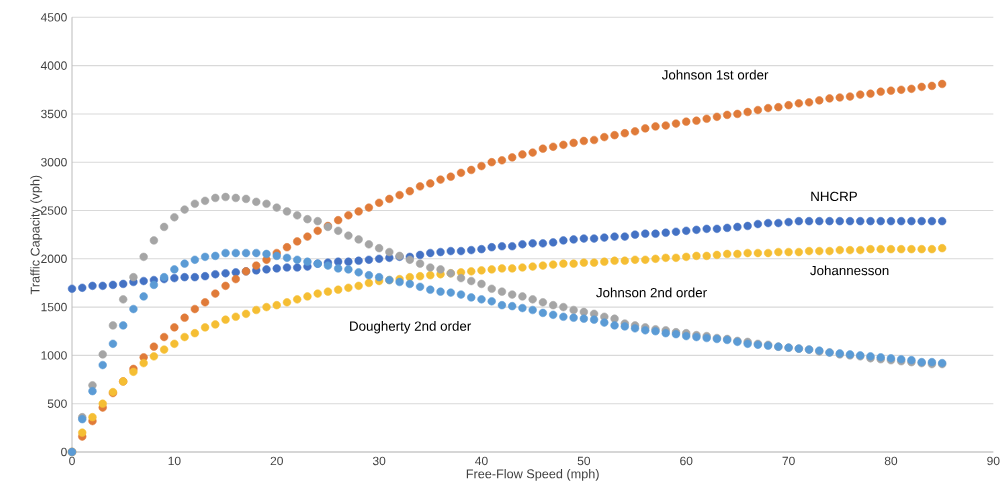 The image size is (1008, 502). Describe the element at coordinates (891, 461) in the screenshot. I see `x-tick-label: 80` at that location.